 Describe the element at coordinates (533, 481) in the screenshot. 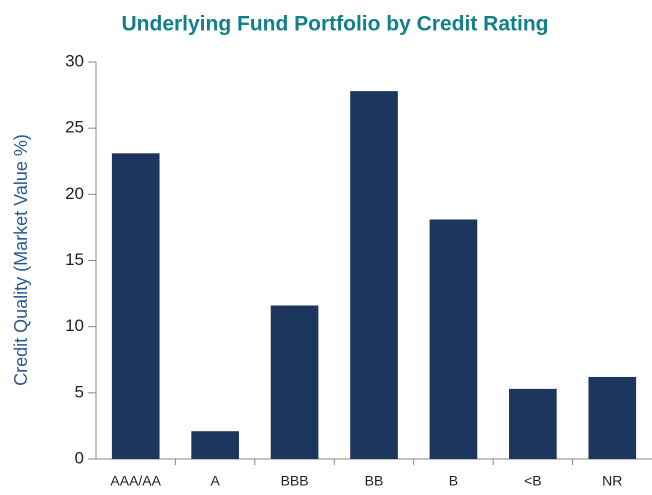

I see `x-tick-label: <B` at that location.